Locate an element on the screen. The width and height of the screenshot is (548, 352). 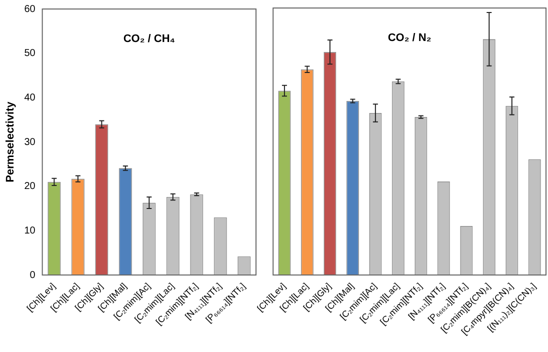
y-tick-label: 0 is located at coordinates (33, 275).